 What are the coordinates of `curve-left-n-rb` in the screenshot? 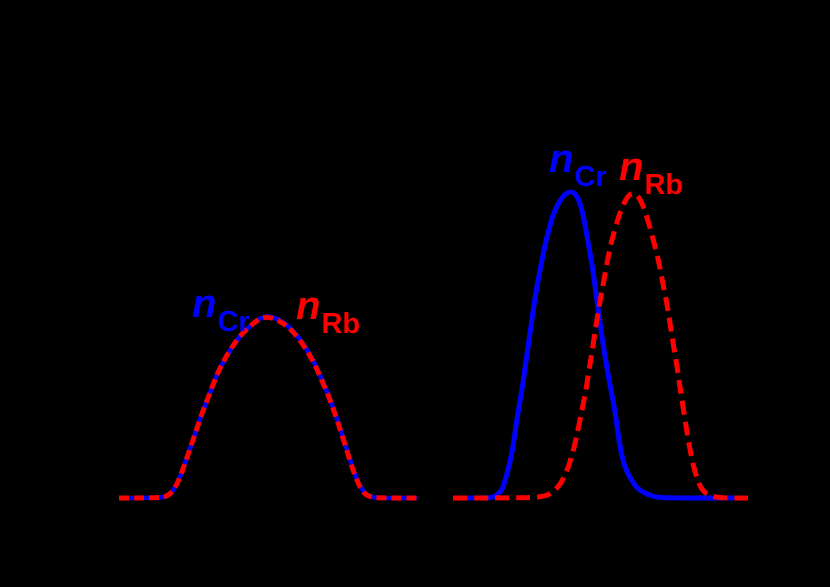 It's located at (267, 407).